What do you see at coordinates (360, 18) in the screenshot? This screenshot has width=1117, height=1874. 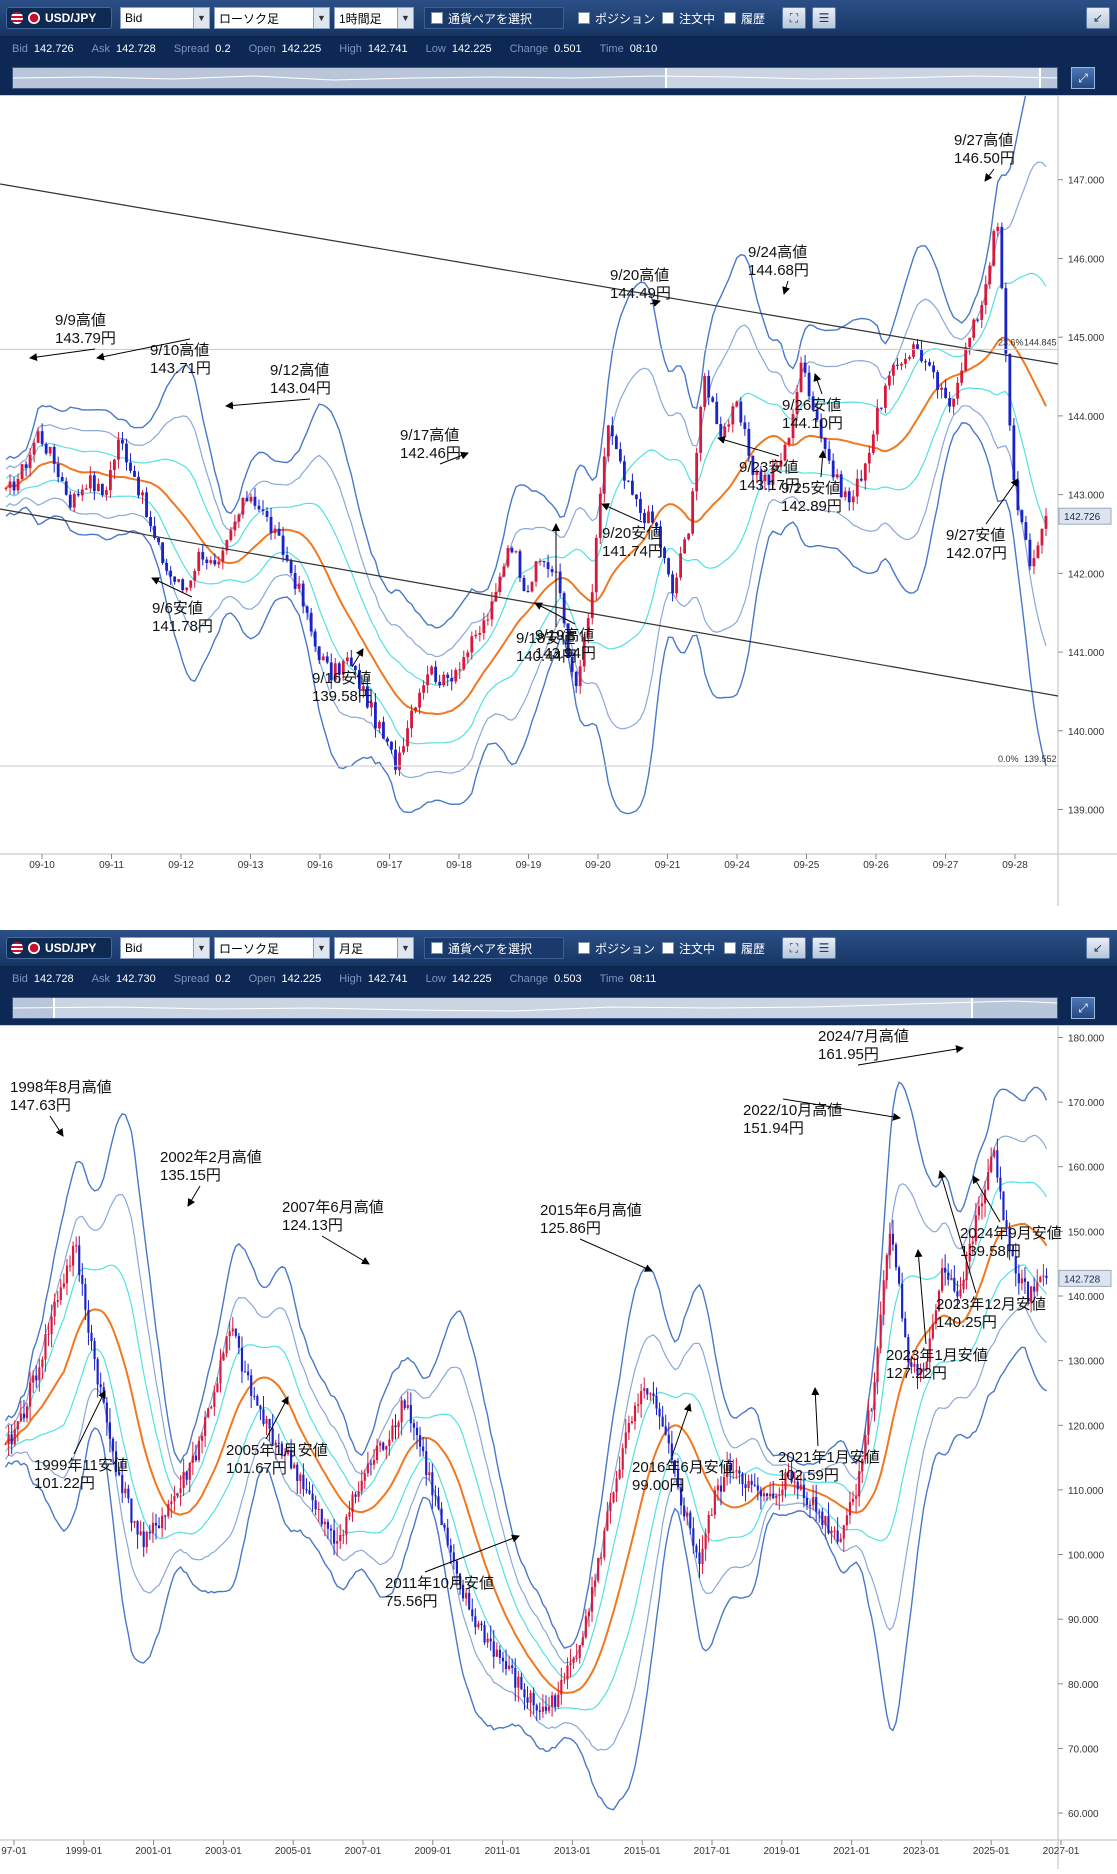 I see `timeframe-value: 1時間足` at bounding box center [360, 18].